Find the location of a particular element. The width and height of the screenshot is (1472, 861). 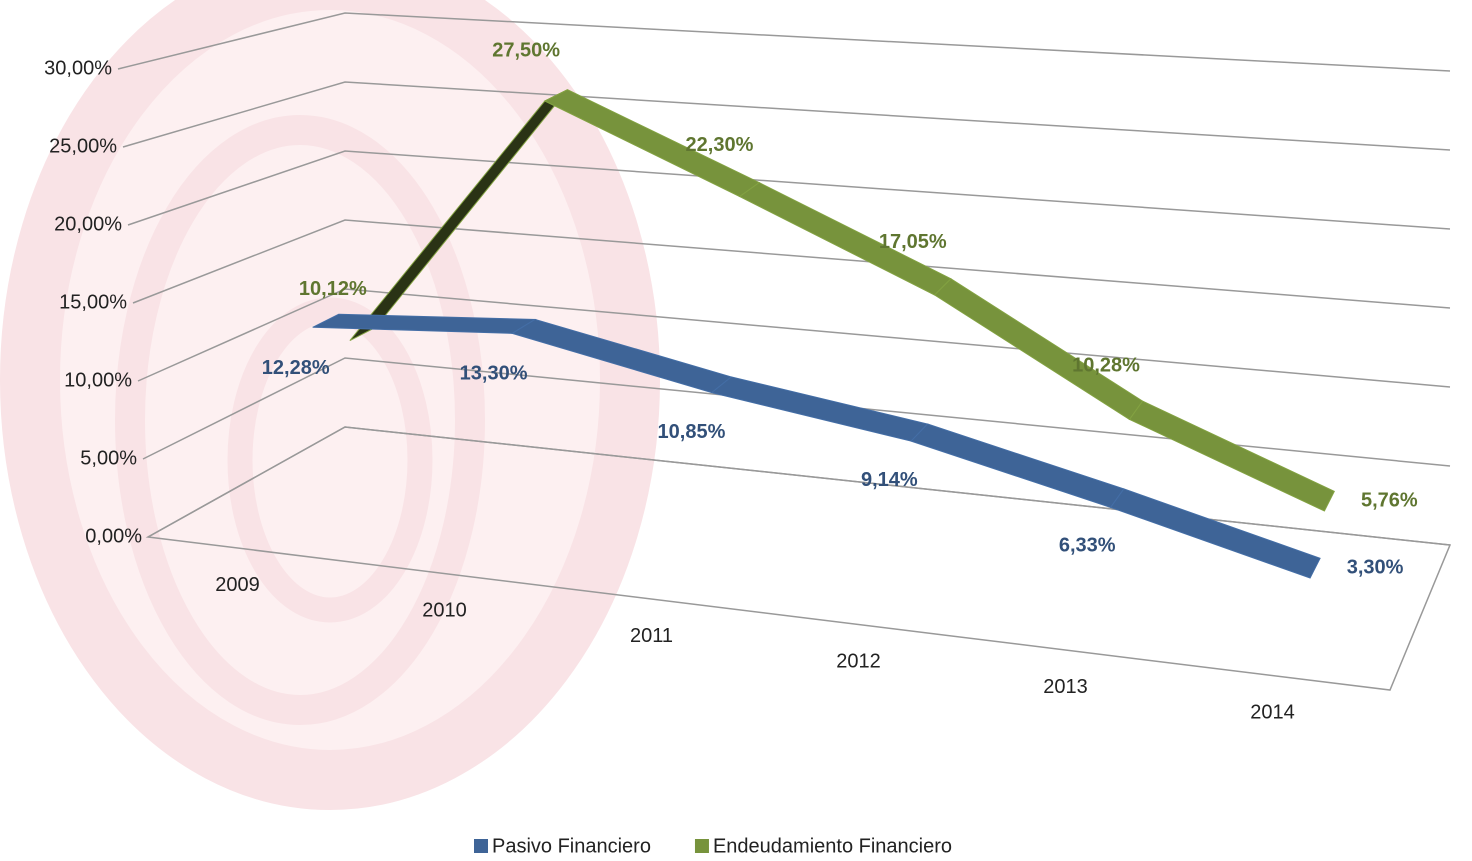

data-label: 27,50% is located at coordinates (526, 51).